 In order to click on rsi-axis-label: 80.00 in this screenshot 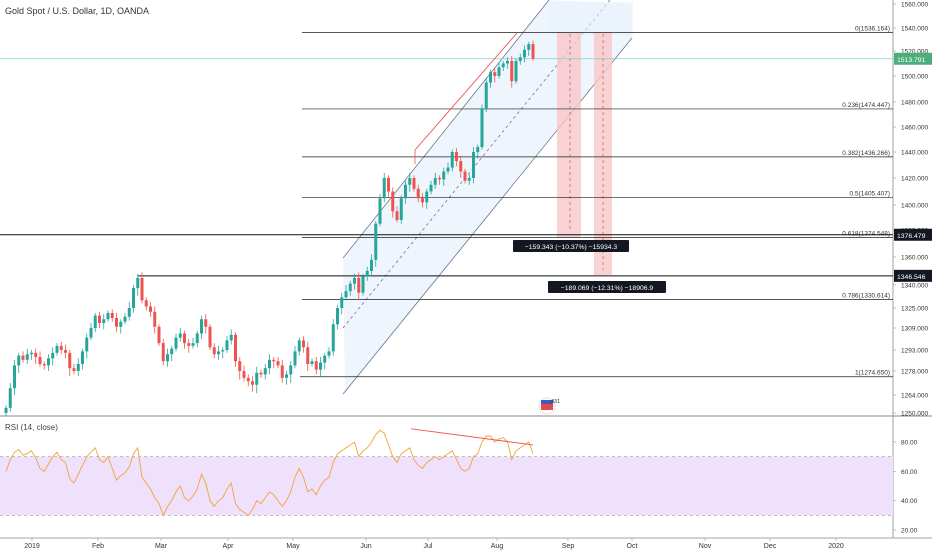, I will do `click(909, 443)`.